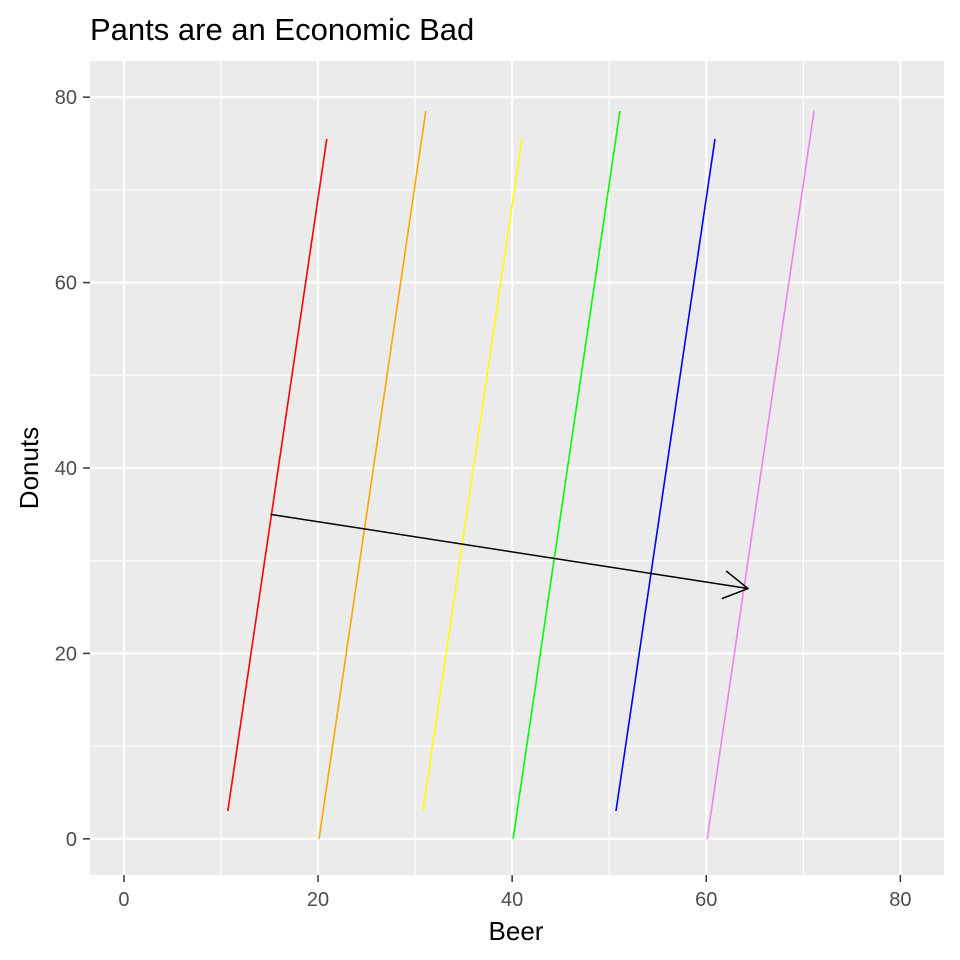 The width and height of the screenshot is (960, 960). What do you see at coordinates (512, 900) in the screenshot?
I see `x-tick-label: 40` at bounding box center [512, 900].